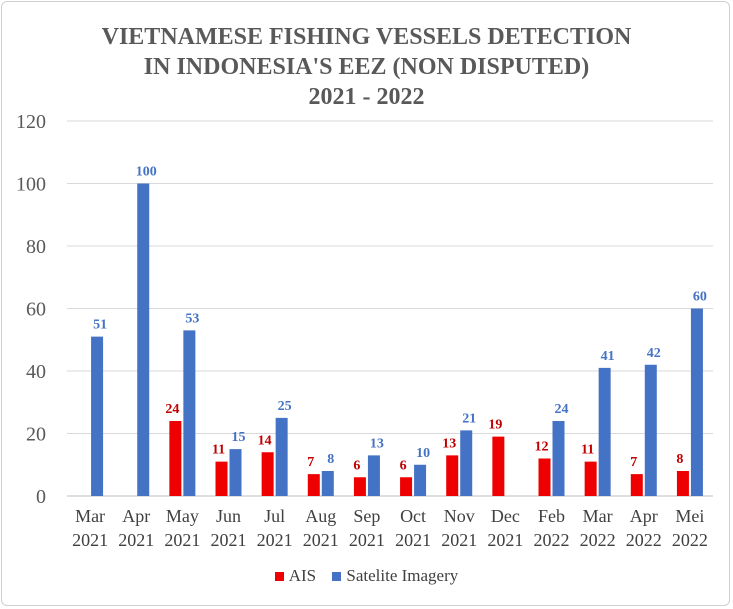 The image size is (733, 609). What do you see at coordinates (413, 516) in the screenshot?
I see `x-tick-label: Oct` at bounding box center [413, 516].